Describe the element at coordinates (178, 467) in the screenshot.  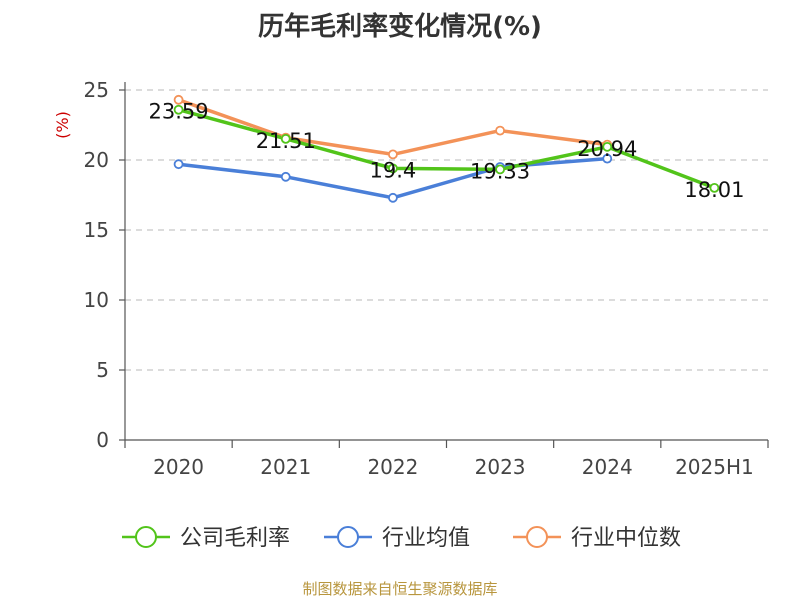
I see `x-tick-2020: 2020` at that location.